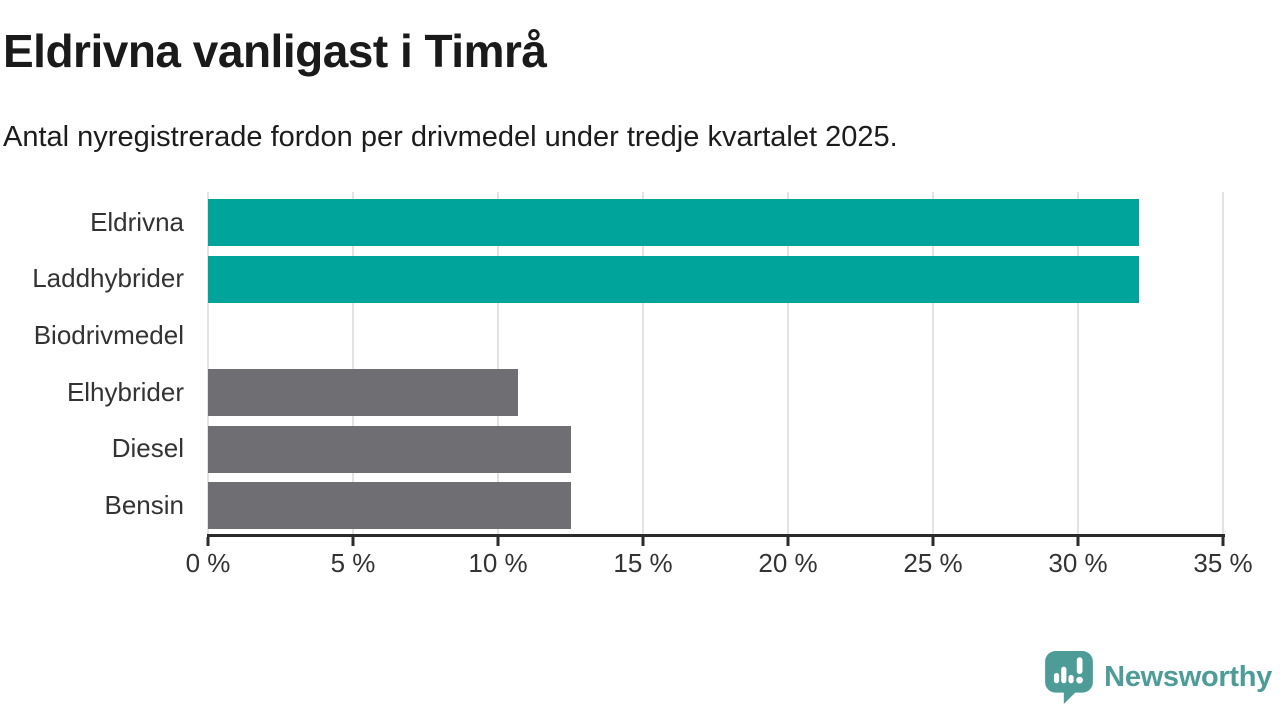 The width and height of the screenshot is (1280, 720). I want to click on category-label: Eldrivna, so click(137, 221).